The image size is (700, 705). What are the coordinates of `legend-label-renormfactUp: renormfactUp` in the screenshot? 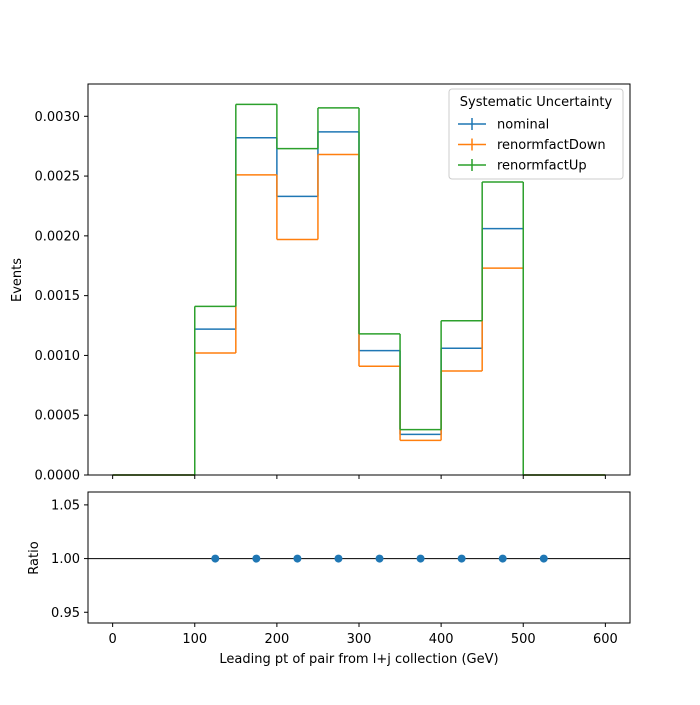 It's located at (542, 166).